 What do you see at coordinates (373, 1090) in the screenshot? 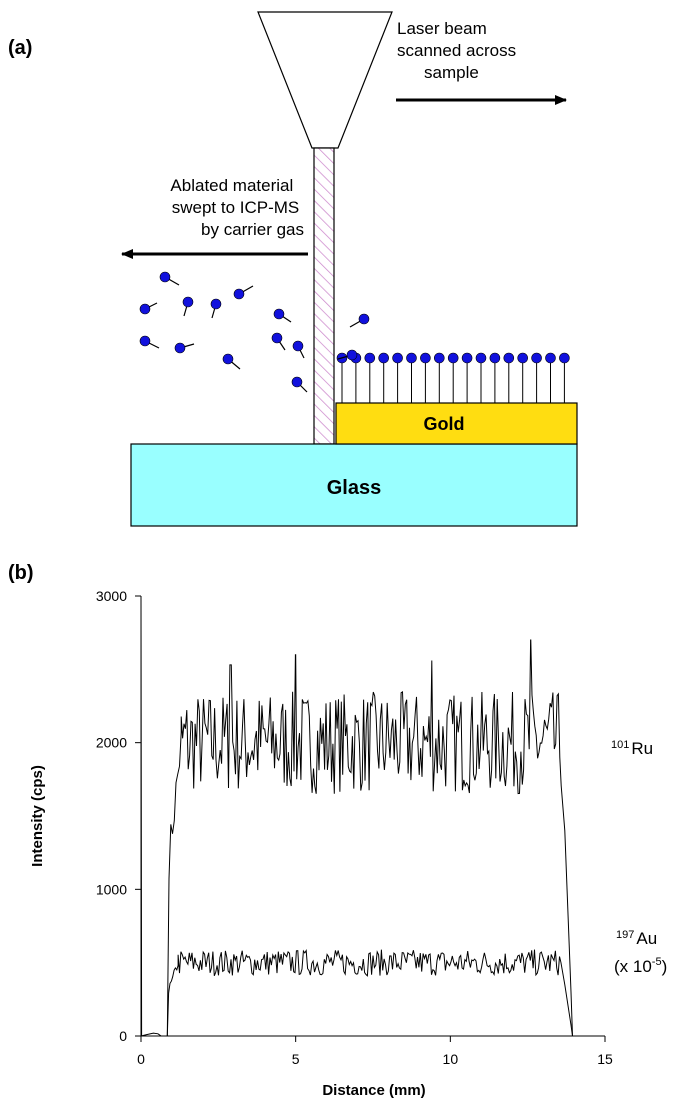
I see `x-axis-label: Distance (mm)` at bounding box center [373, 1090].